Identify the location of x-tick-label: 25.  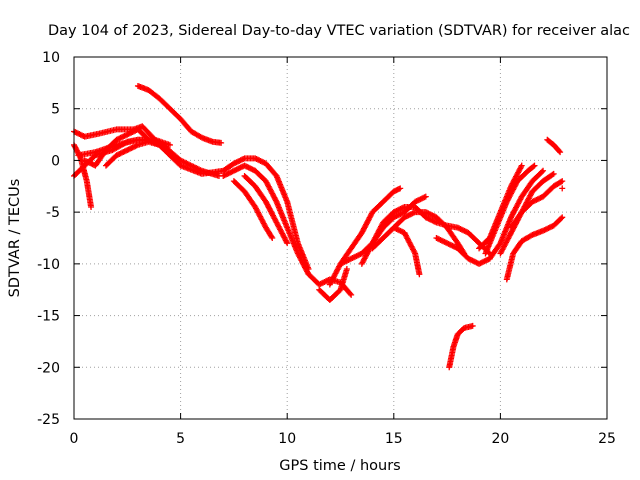
(607, 439).